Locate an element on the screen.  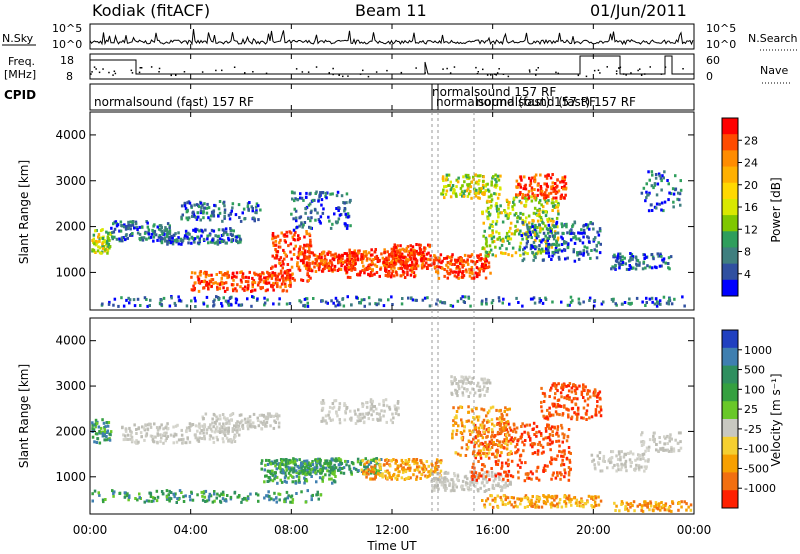
power-colorbar-tick-label: 24 is located at coordinates (751, 163).